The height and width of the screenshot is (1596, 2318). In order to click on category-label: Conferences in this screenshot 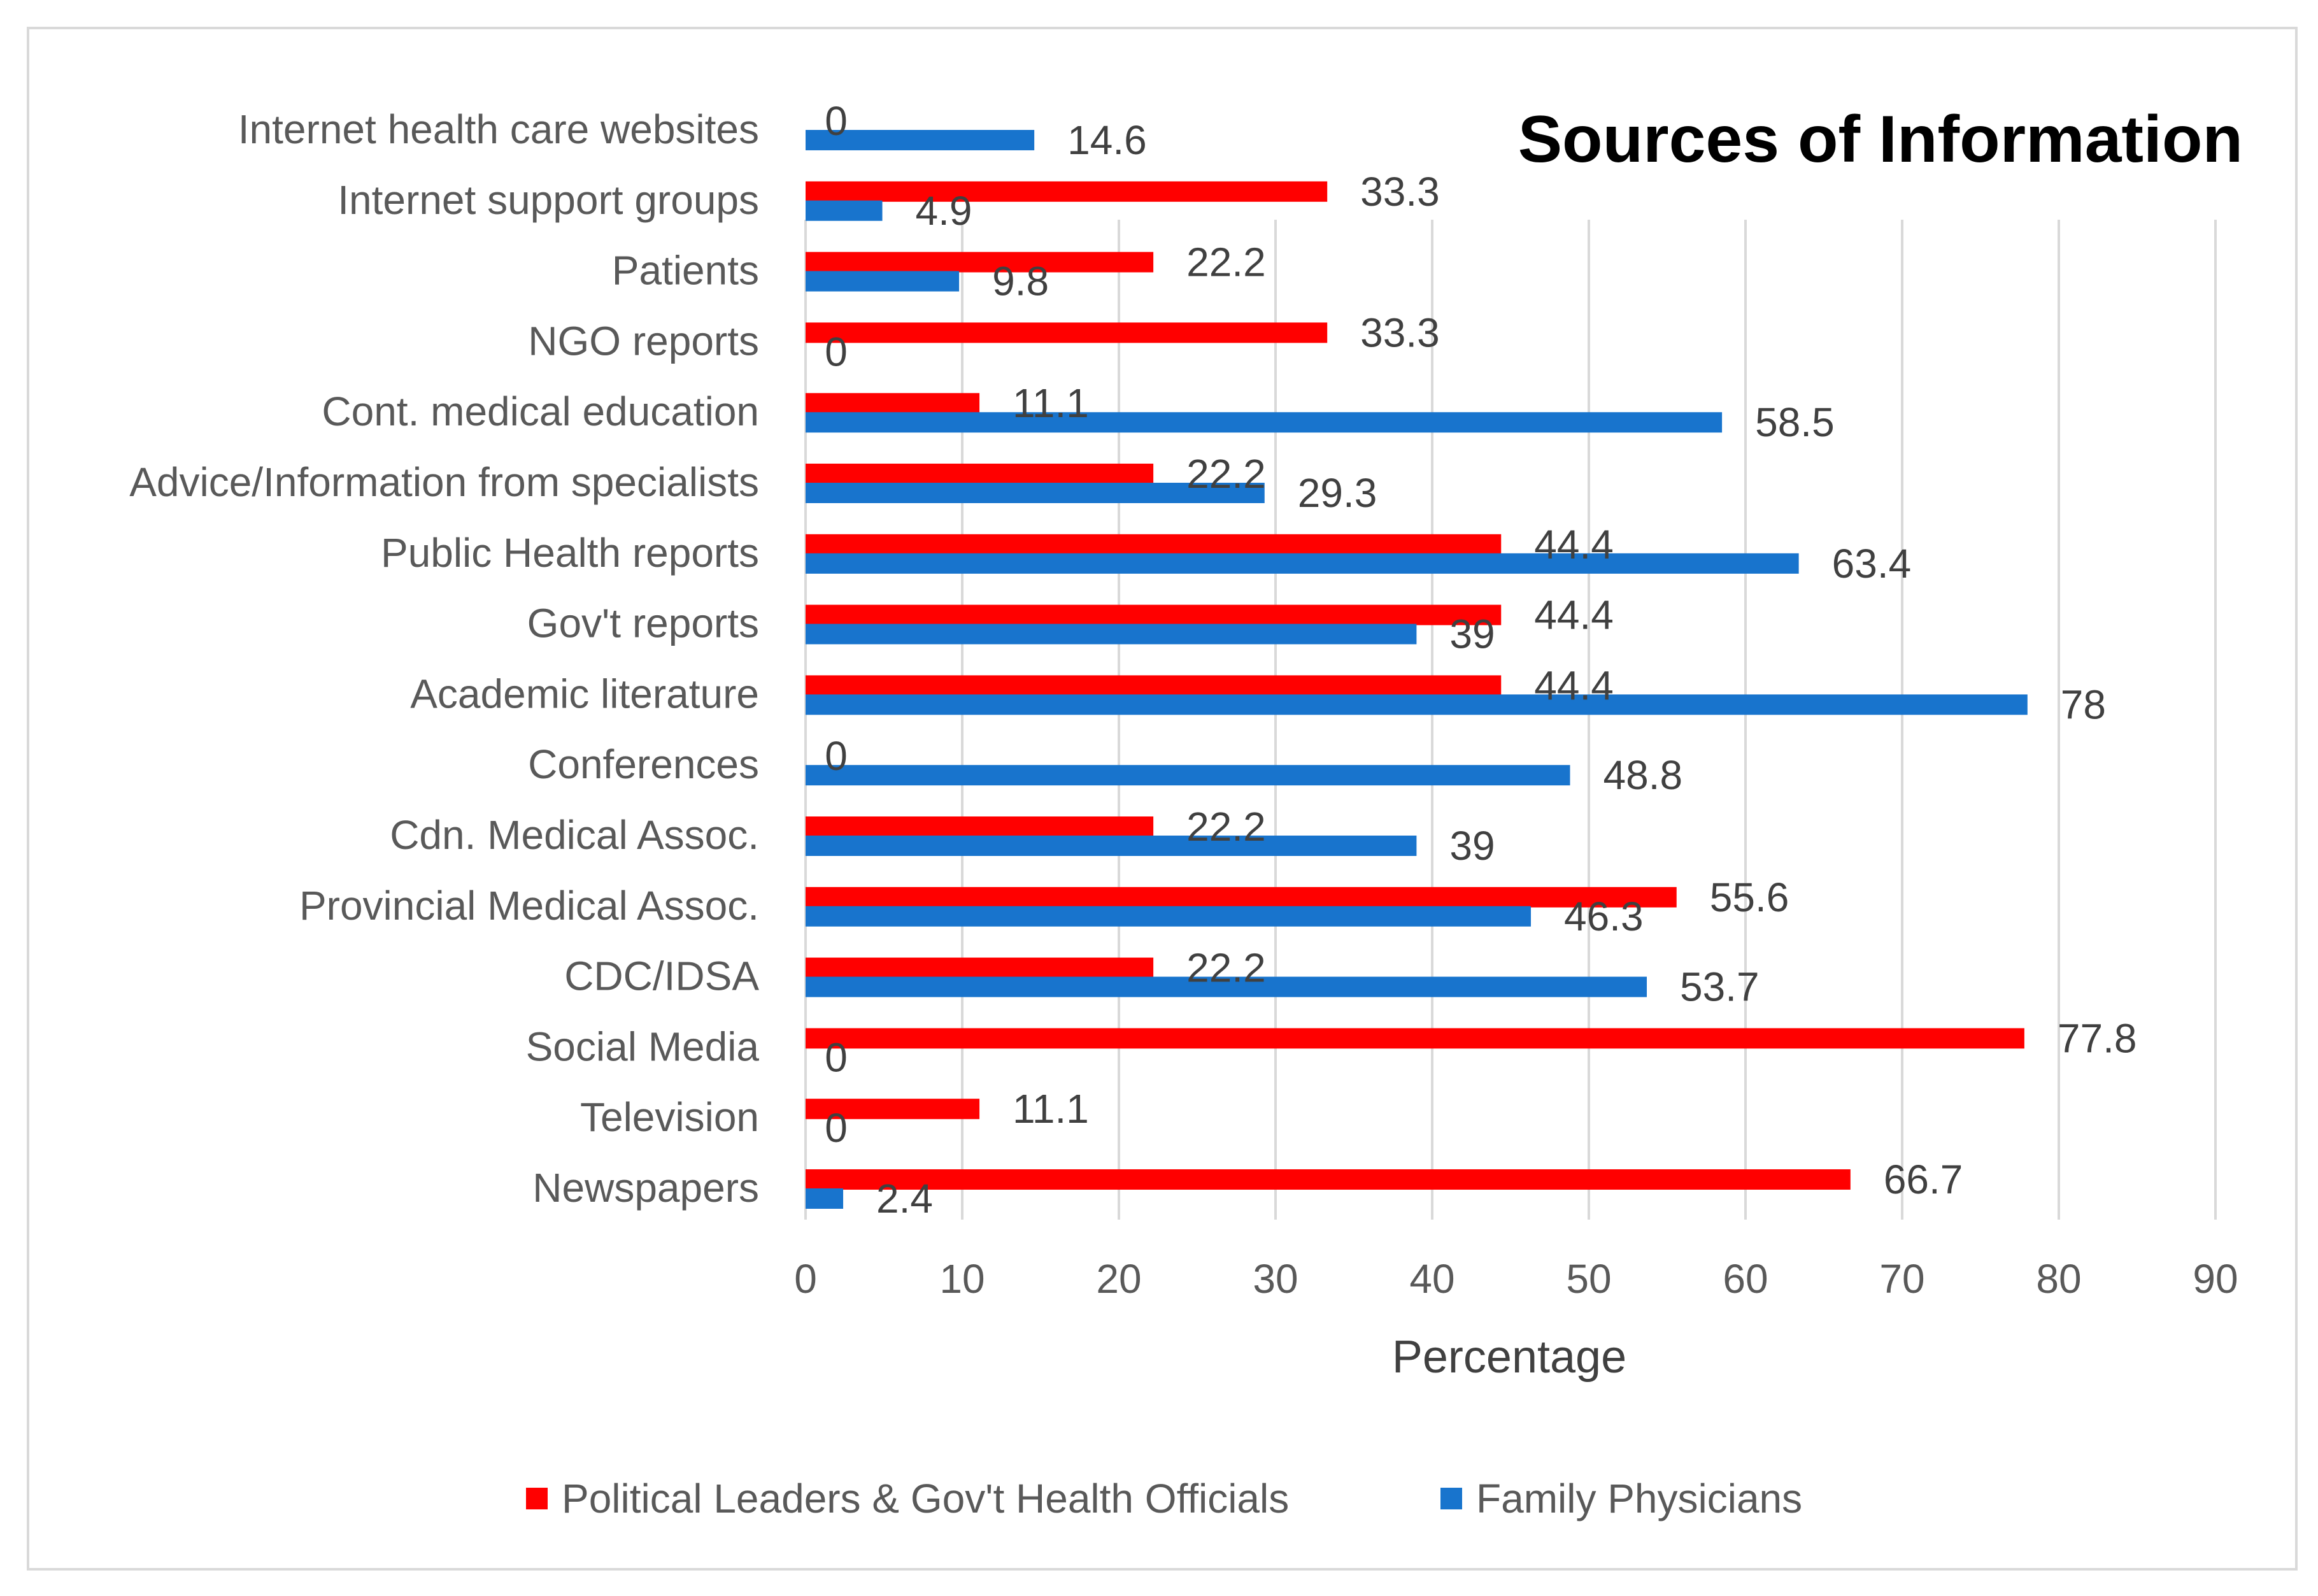, I will do `click(643, 764)`.